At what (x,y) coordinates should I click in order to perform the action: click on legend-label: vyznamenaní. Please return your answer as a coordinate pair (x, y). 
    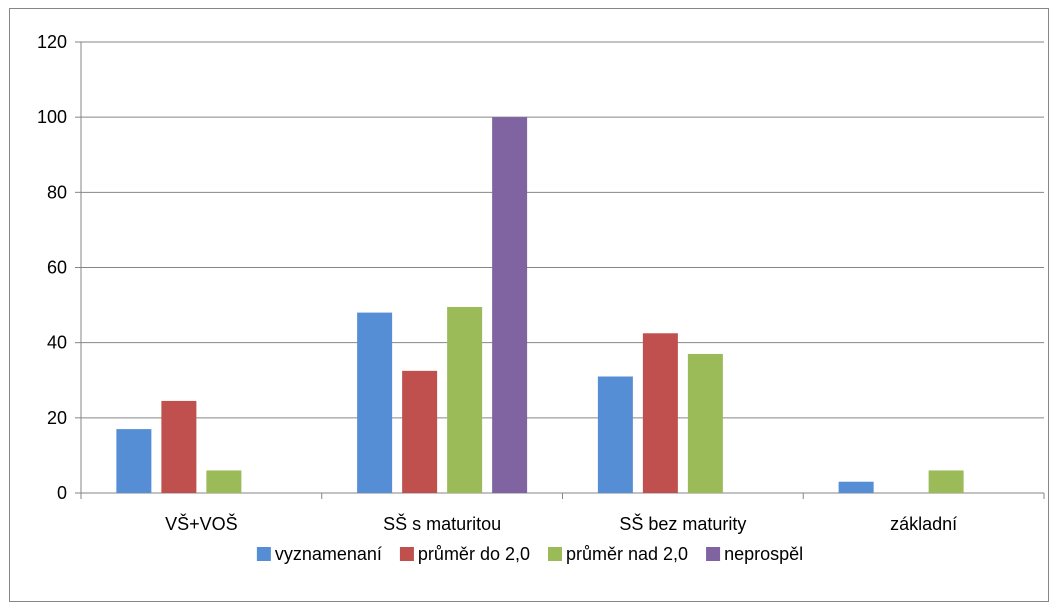
    Looking at the image, I should click on (328, 554).